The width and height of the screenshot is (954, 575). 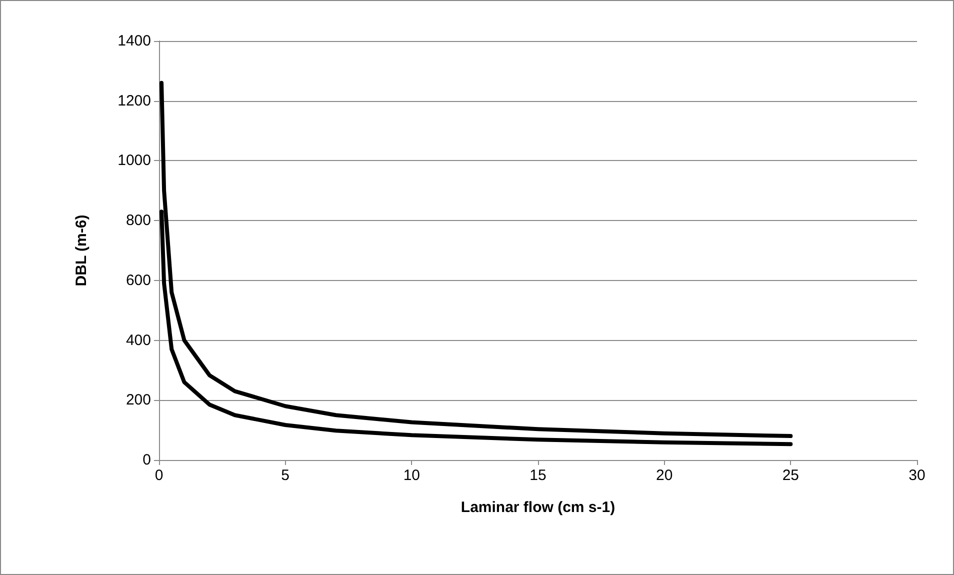 I want to click on y-tick-label: 800, so click(x=138, y=221).